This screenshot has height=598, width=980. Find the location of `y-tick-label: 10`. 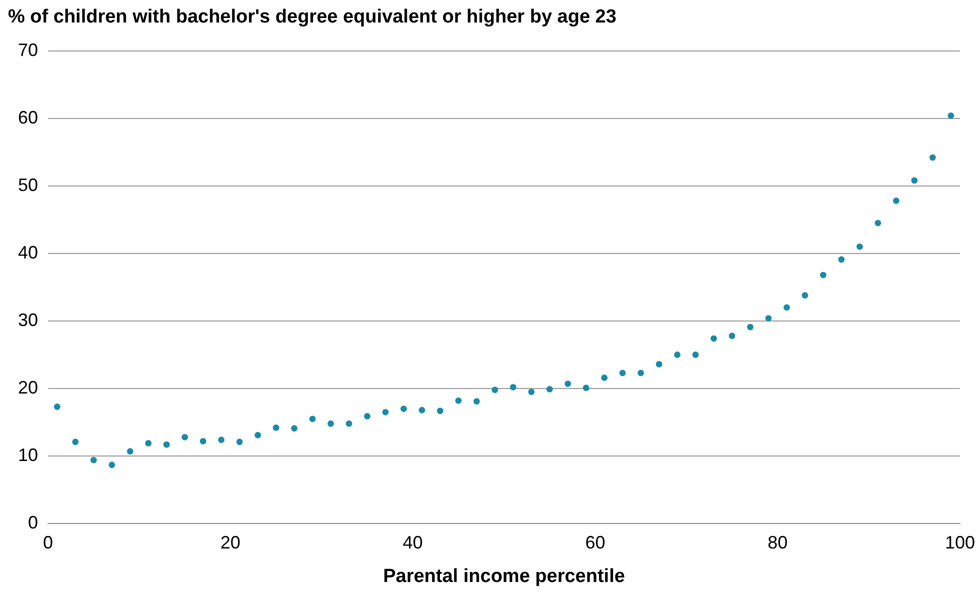

y-tick-label: 10 is located at coordinates (28, 455).